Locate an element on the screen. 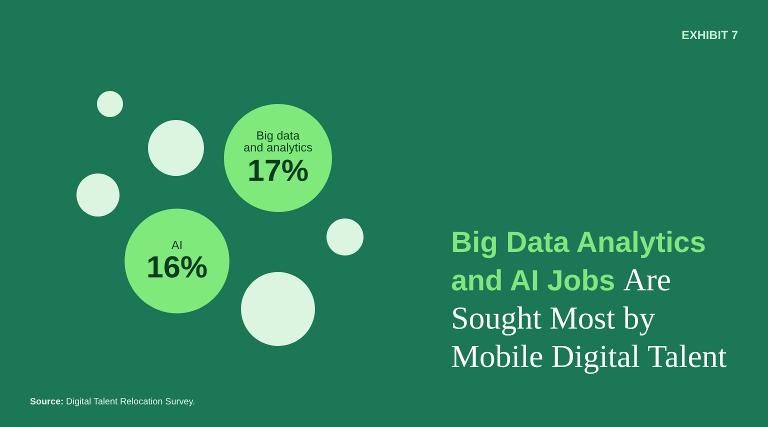  category-label: AI is located at coordinates (176, 245).